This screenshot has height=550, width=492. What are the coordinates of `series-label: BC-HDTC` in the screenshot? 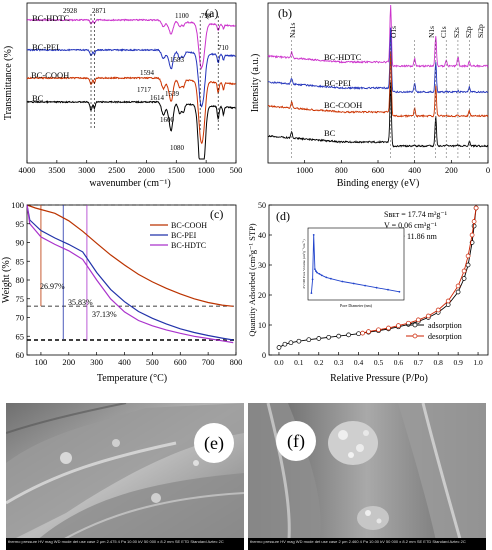 It's located at (51, 18).